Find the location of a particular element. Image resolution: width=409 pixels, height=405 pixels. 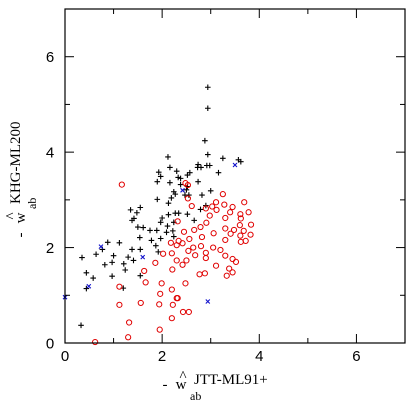

y-tick-label: 6 is located at coordinates (50, 57).